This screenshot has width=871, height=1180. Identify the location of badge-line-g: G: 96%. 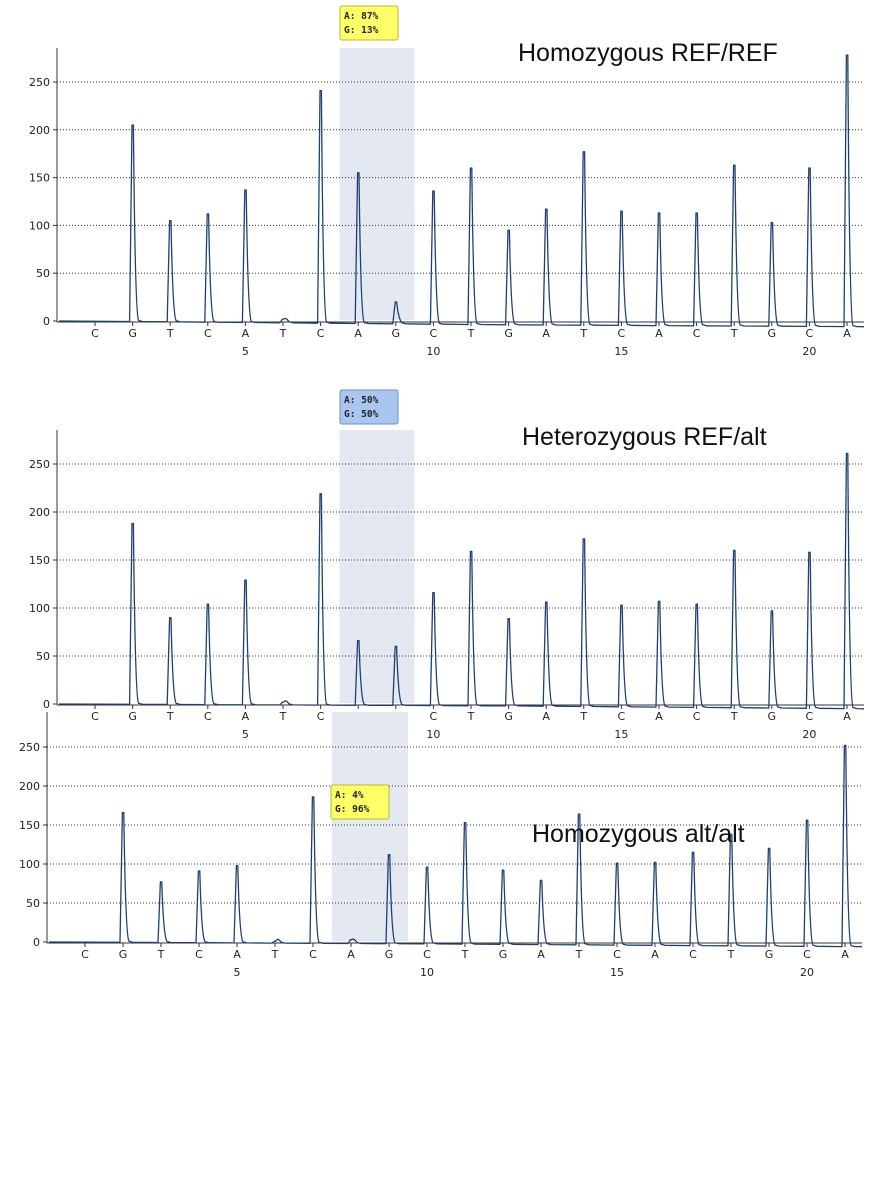
(352, 809).